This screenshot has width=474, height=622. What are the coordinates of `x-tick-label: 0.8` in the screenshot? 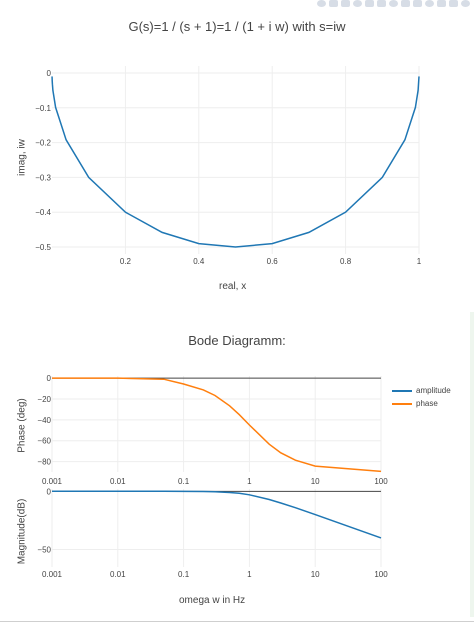 It's located at (346, 261).